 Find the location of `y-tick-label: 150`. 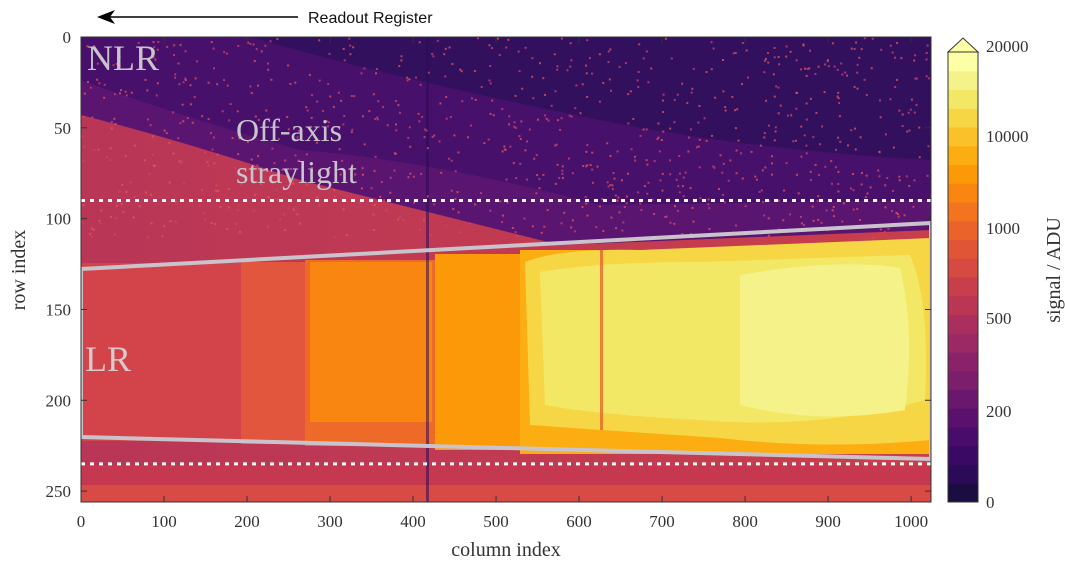

y-tick-label: 150 is located at coordinates (59, 309).